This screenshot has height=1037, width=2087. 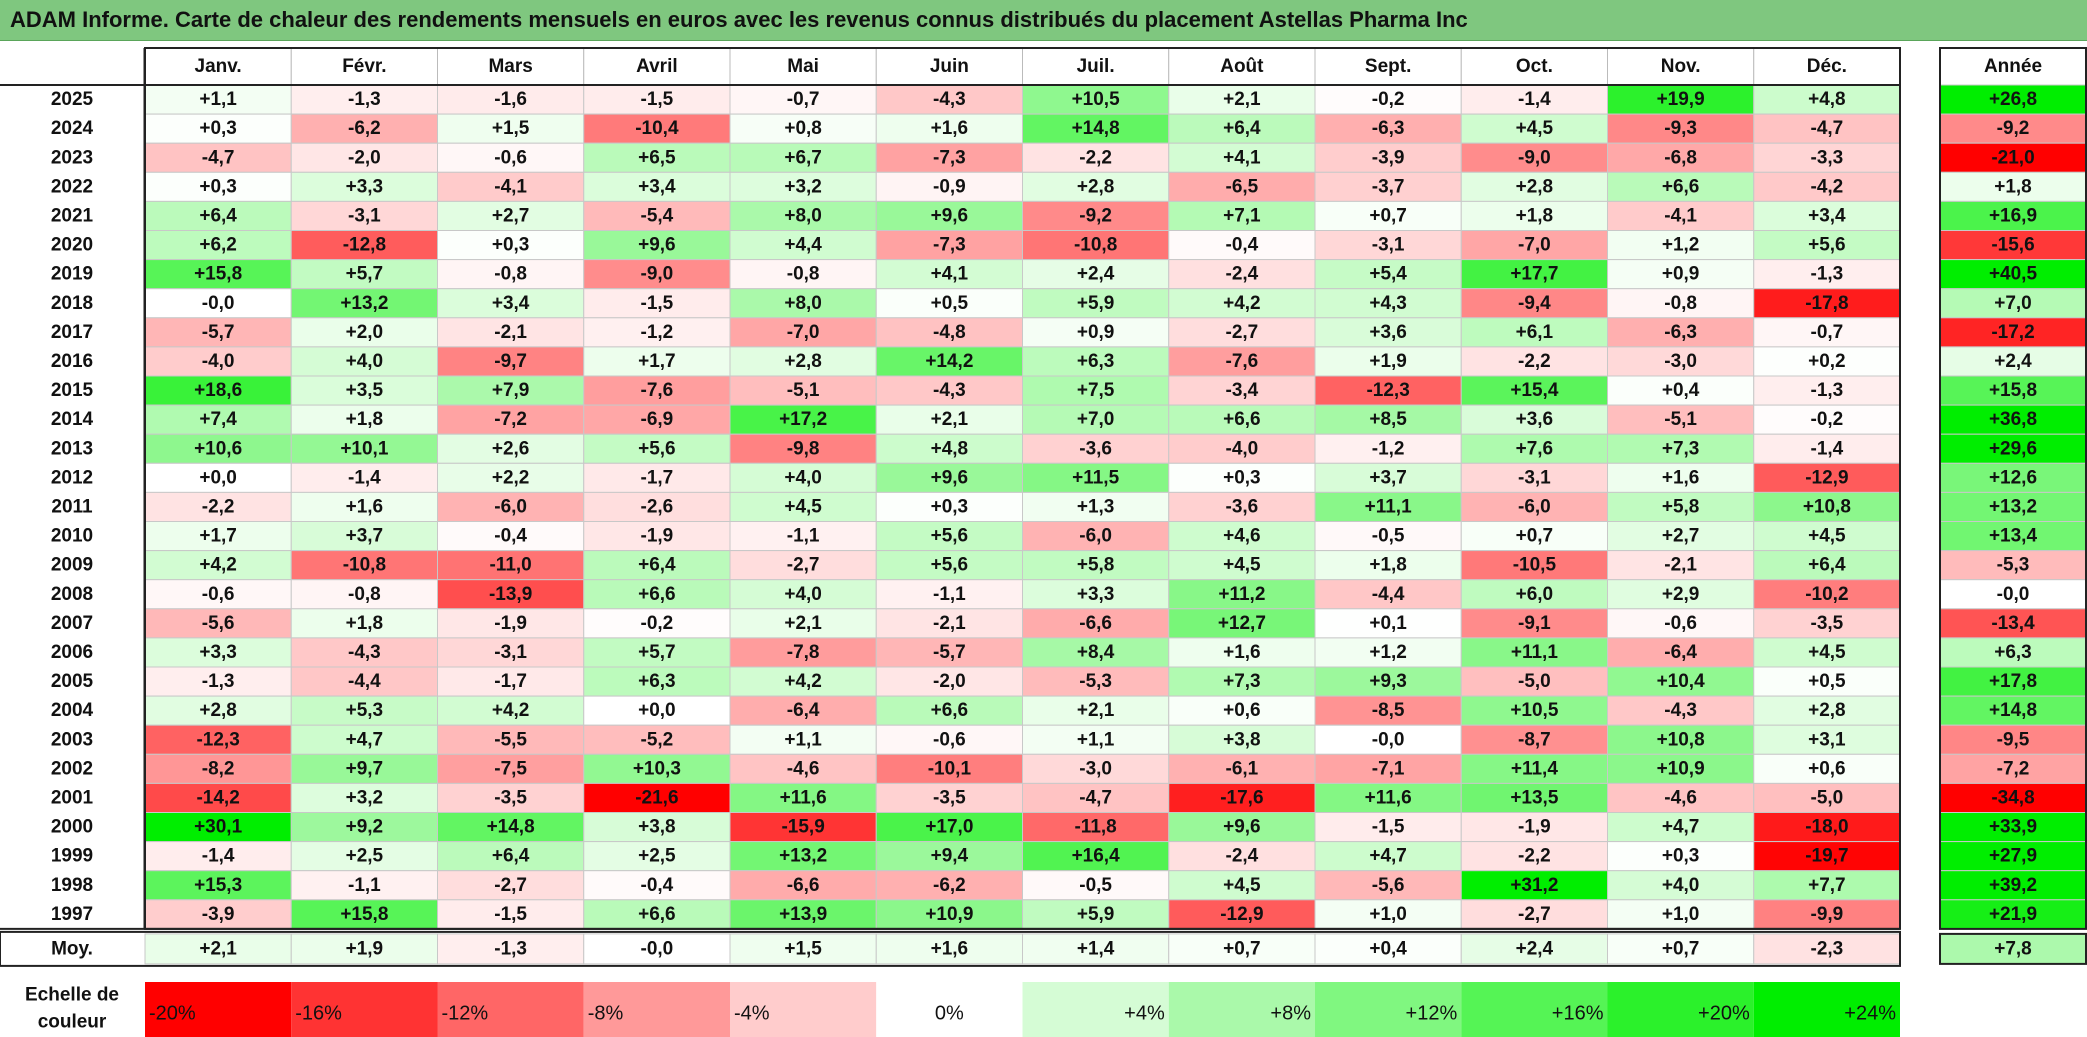 I want to click on cell-value: +11,6, so click(x=1388, y=797).